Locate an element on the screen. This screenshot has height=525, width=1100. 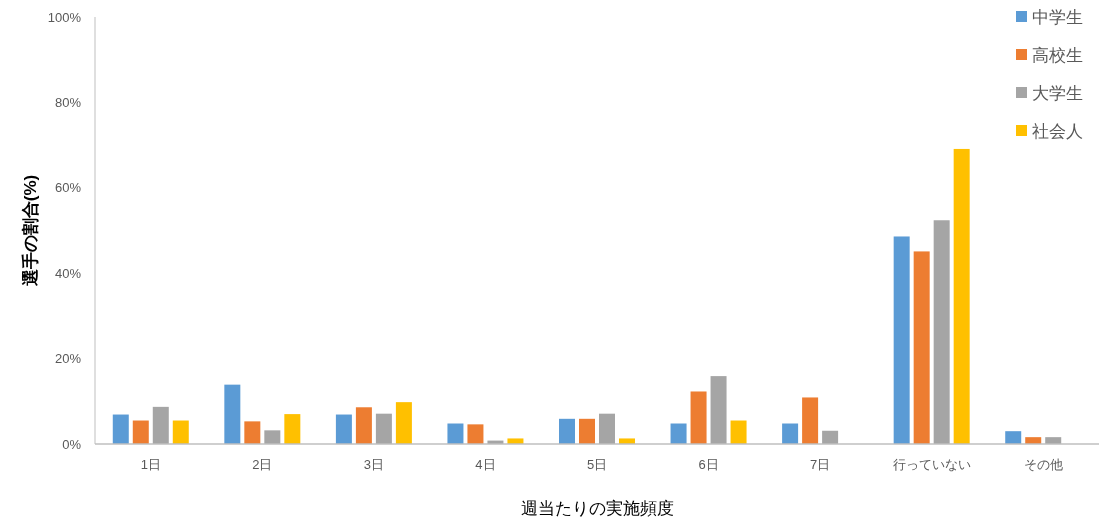
x-tick-label: 2日 is located at coordinates (262, 464).